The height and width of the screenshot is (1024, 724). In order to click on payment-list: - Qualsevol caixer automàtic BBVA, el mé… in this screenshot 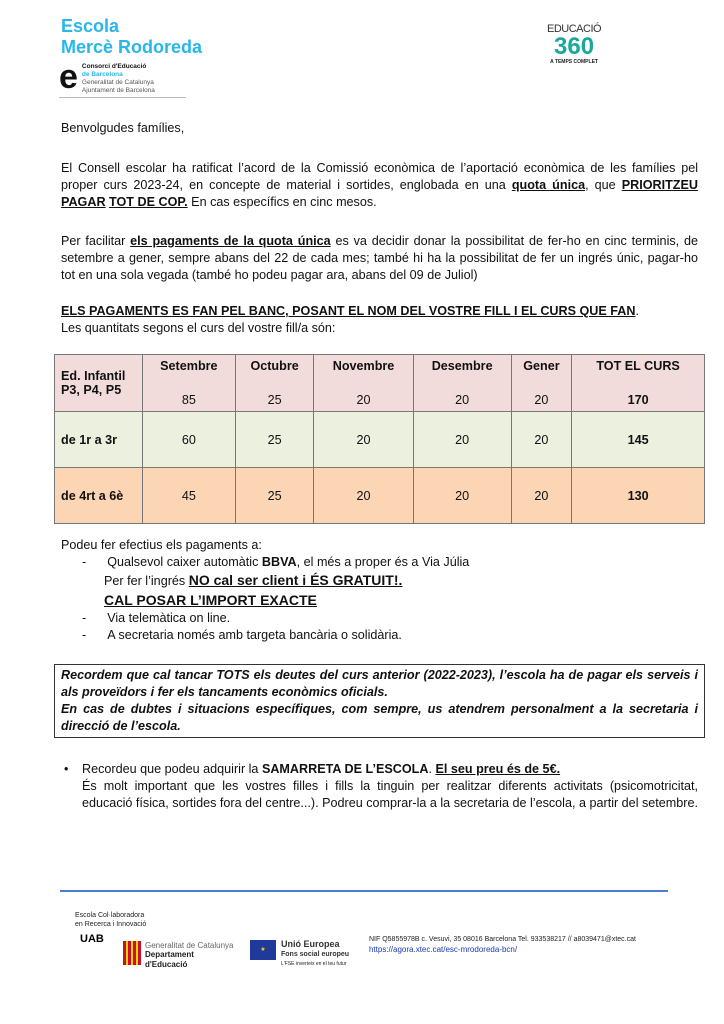, I will do `click(276, 598)`.